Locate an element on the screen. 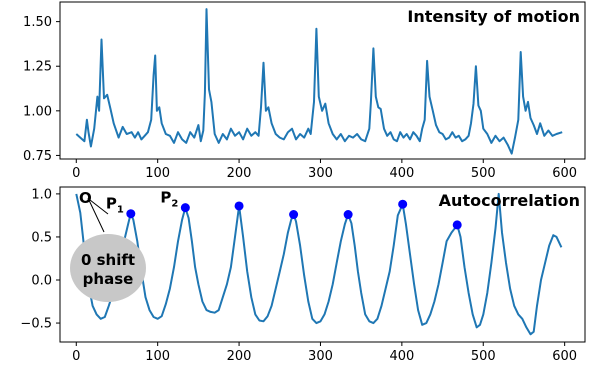  origin-label: O is located at coordinates (85, 198).